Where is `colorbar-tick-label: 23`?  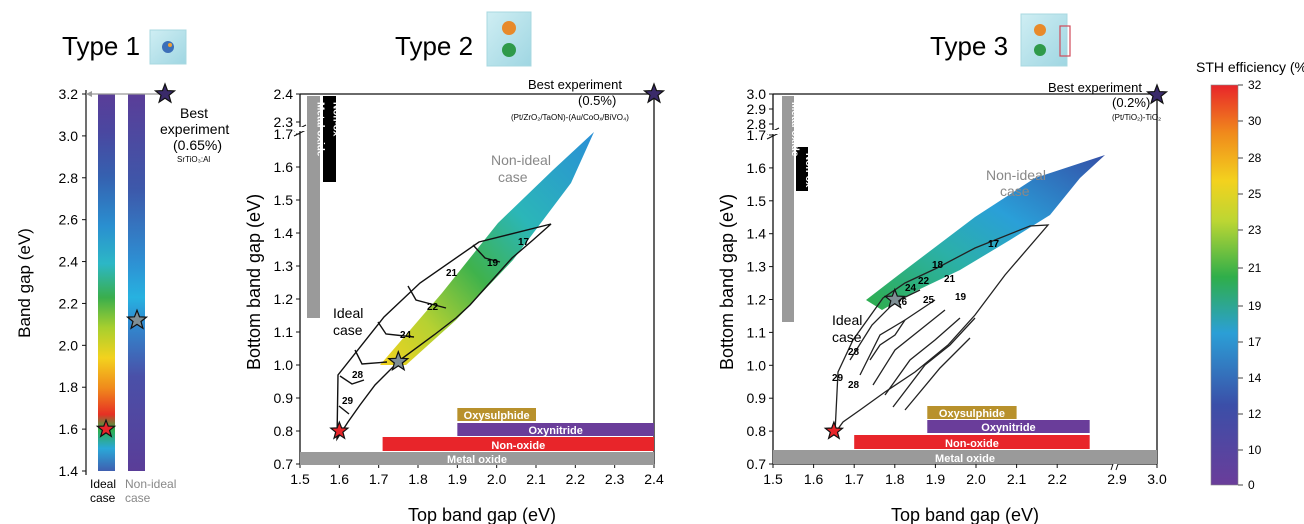
colorbar-tick-label: 23 is located at coordinates (1255, 230).